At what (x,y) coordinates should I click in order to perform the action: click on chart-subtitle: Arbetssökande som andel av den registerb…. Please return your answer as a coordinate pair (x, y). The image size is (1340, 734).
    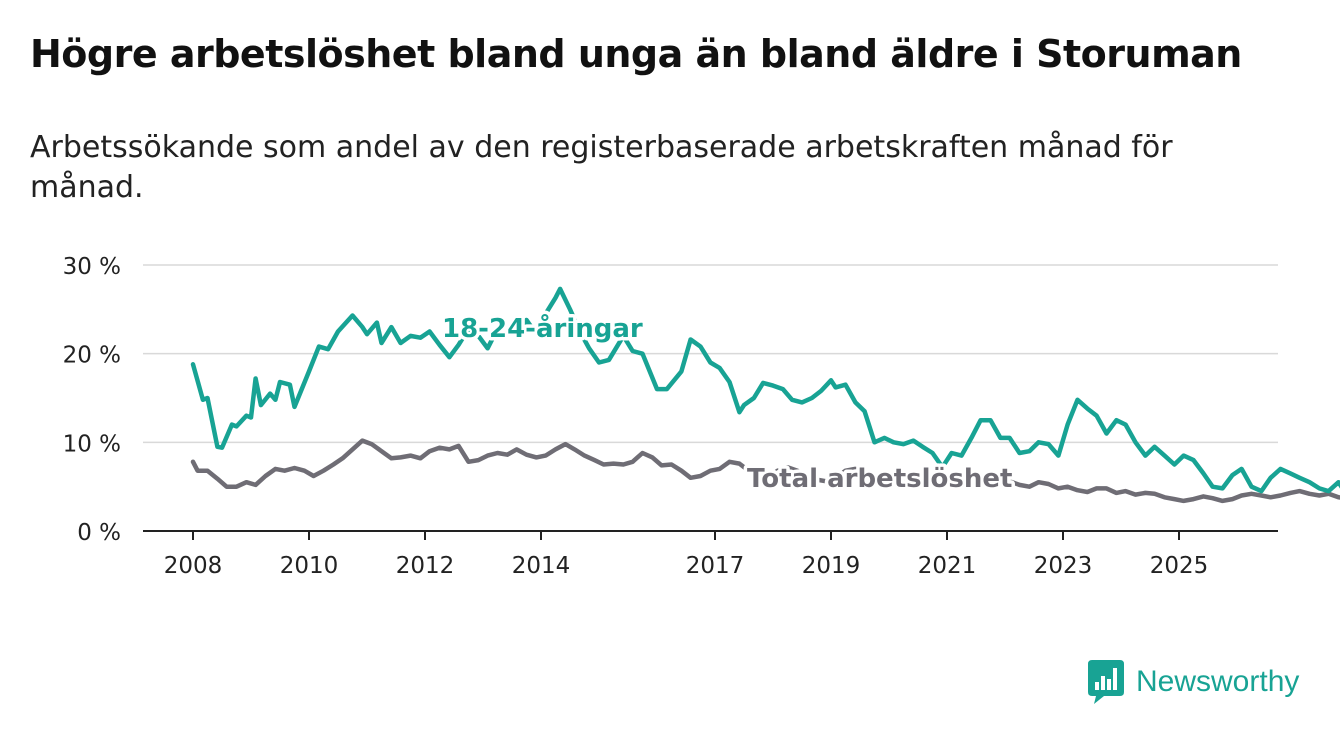
    Looking at the image, I should click on (601, 167).